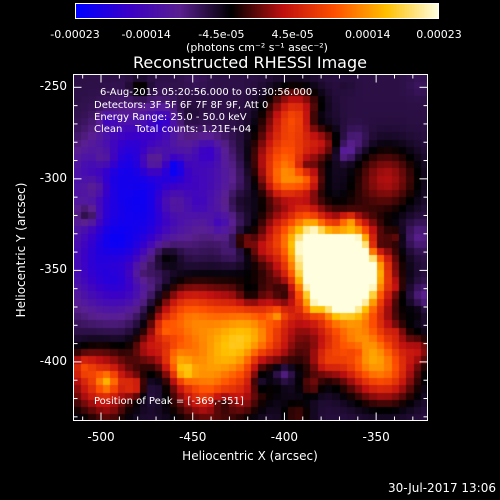 The image size is (500, 500). Describe the element at coordinates (170, 117) in the screenshot. I see `energy-range-annotation: Energy Range: 25.0 - 50.0 keV` at that location.